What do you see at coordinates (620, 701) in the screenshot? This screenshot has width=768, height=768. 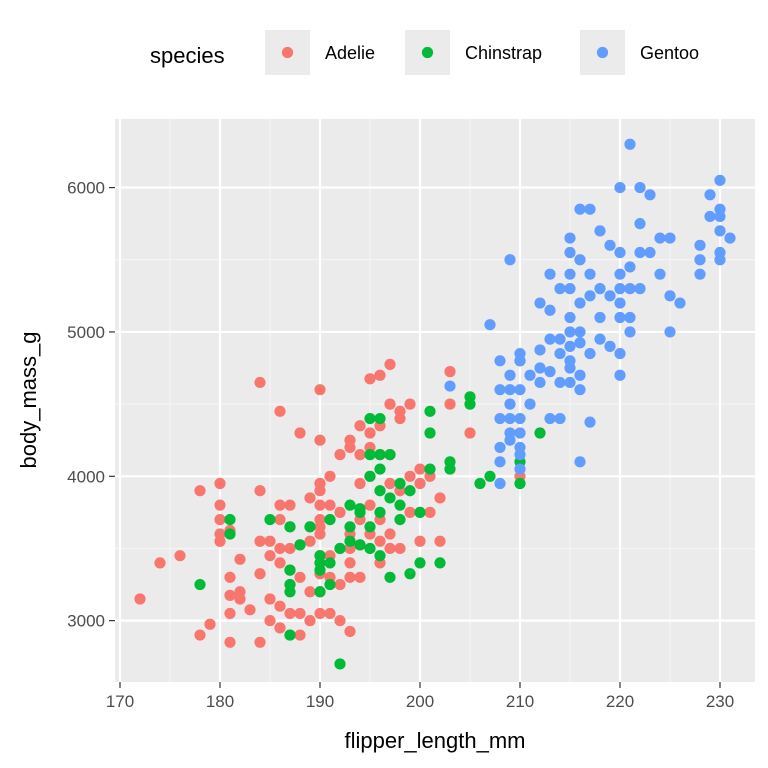 I see `x-tick-label: 220` at bounding box center [620, 701].